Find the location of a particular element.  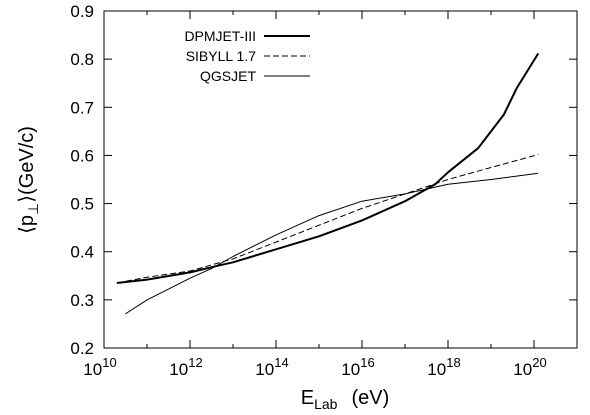

x-tick-label: 1020 is located at coordinates (529, 367).